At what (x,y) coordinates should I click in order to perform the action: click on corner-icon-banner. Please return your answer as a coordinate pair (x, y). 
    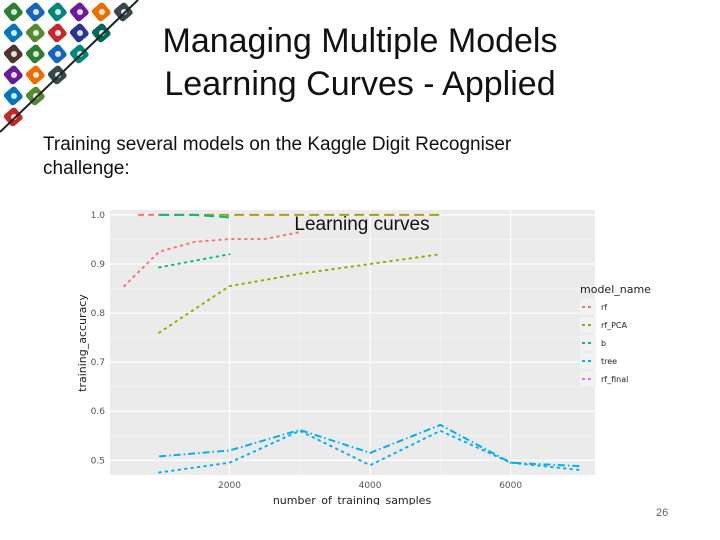
    Looking at the image, I should click on (69, 66).